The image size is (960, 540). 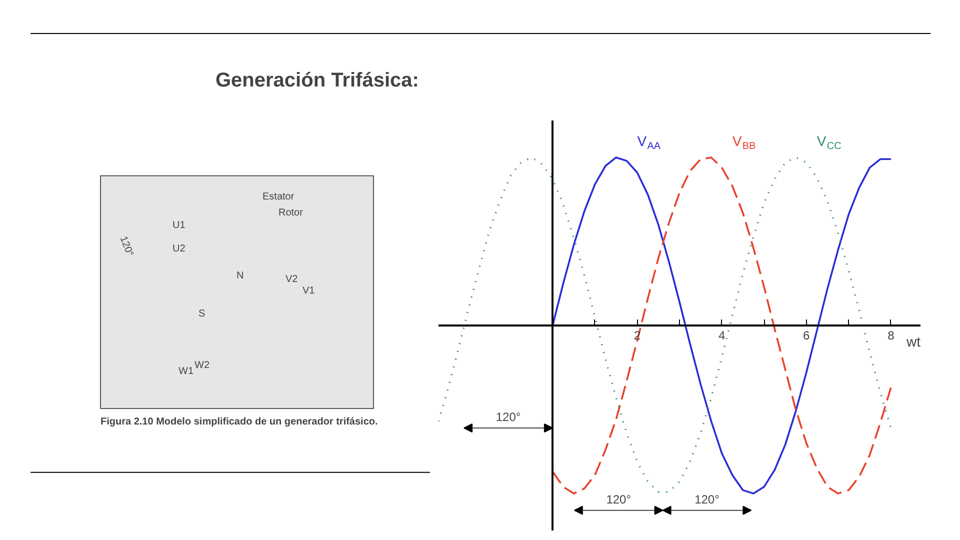 What do you see at coordinates (891, 335) in the screenshot?
I see `x-tick-label: 8` at bounding box center [891, 335].